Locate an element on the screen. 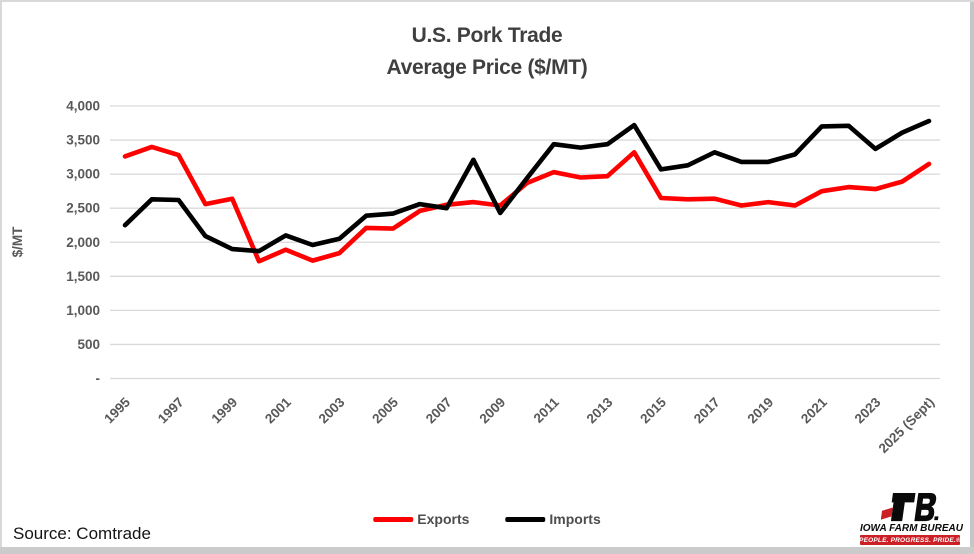 The width and height of the screenshot is (974, 554). chart-title-block: U.S. Pork Trade Average Price ($/MT) is located at coordinates (487, 52).